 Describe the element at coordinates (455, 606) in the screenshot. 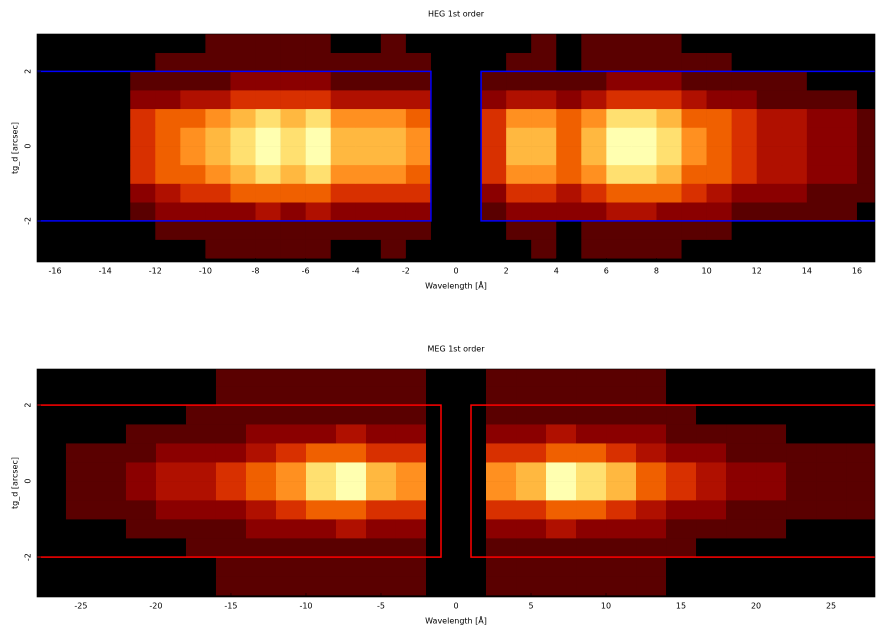

I see `x-tick-label: 0` at that location.